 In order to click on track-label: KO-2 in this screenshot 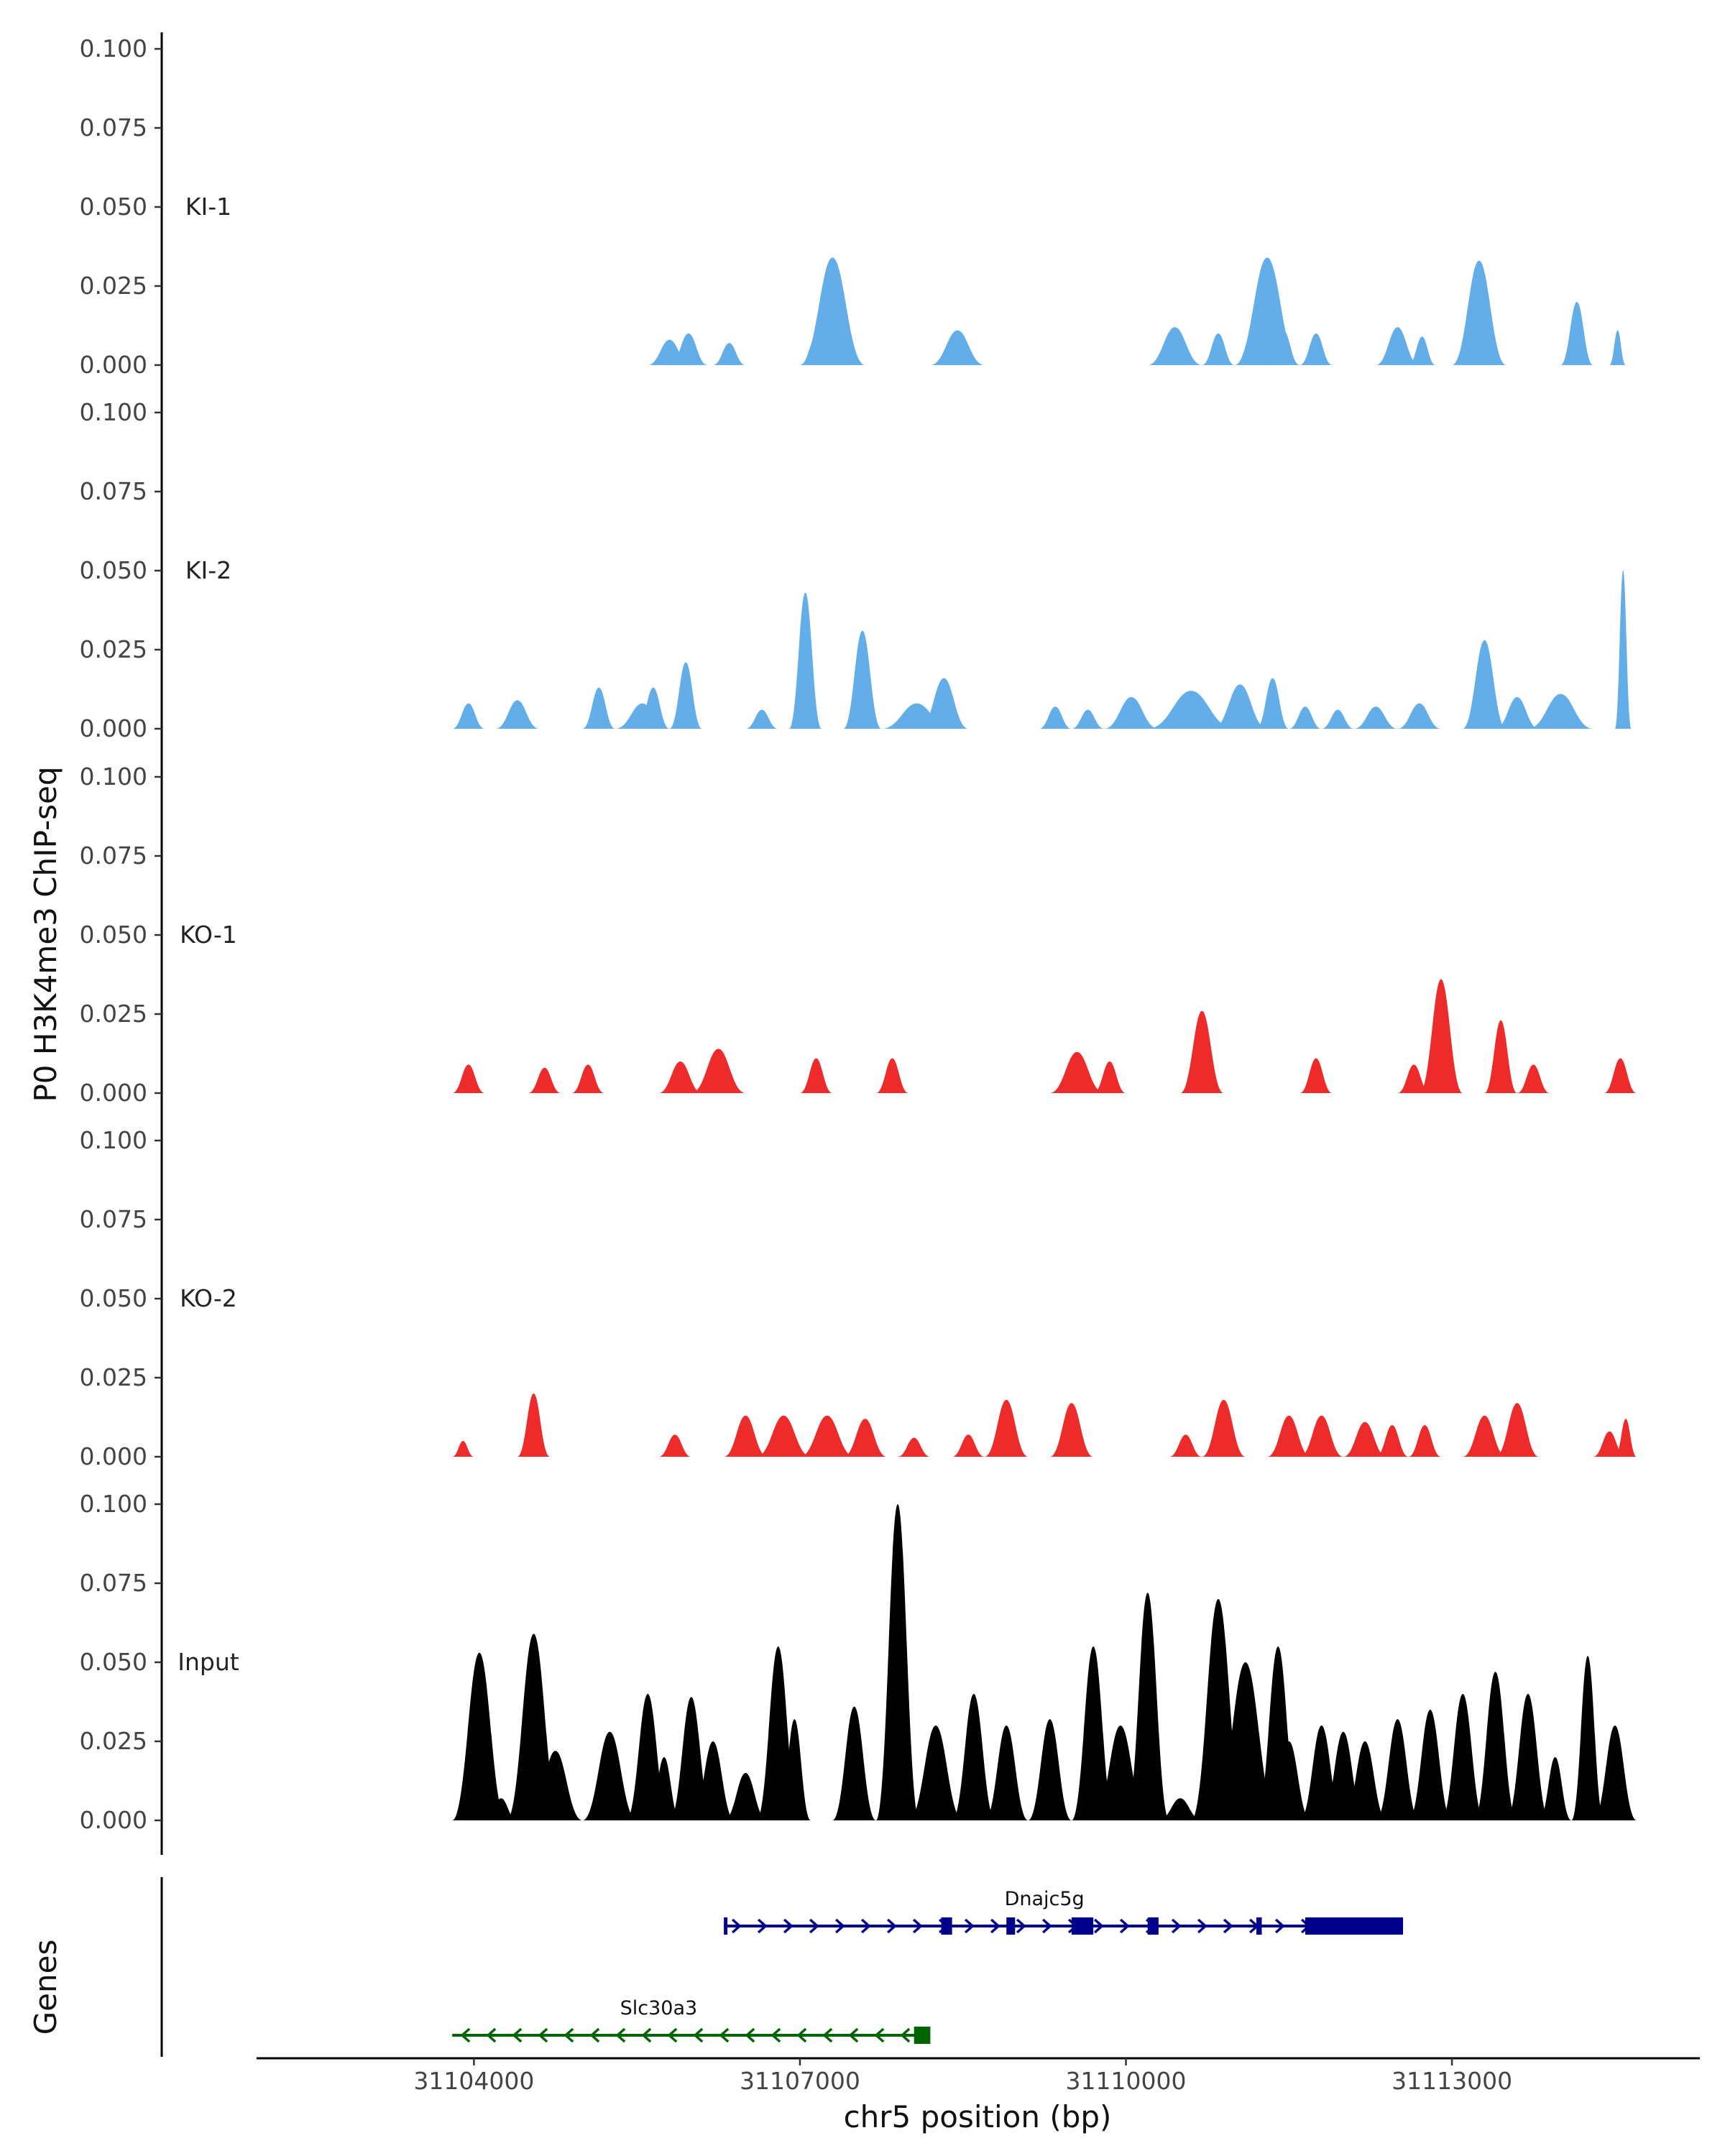, I will do `click(208, 1298)`.